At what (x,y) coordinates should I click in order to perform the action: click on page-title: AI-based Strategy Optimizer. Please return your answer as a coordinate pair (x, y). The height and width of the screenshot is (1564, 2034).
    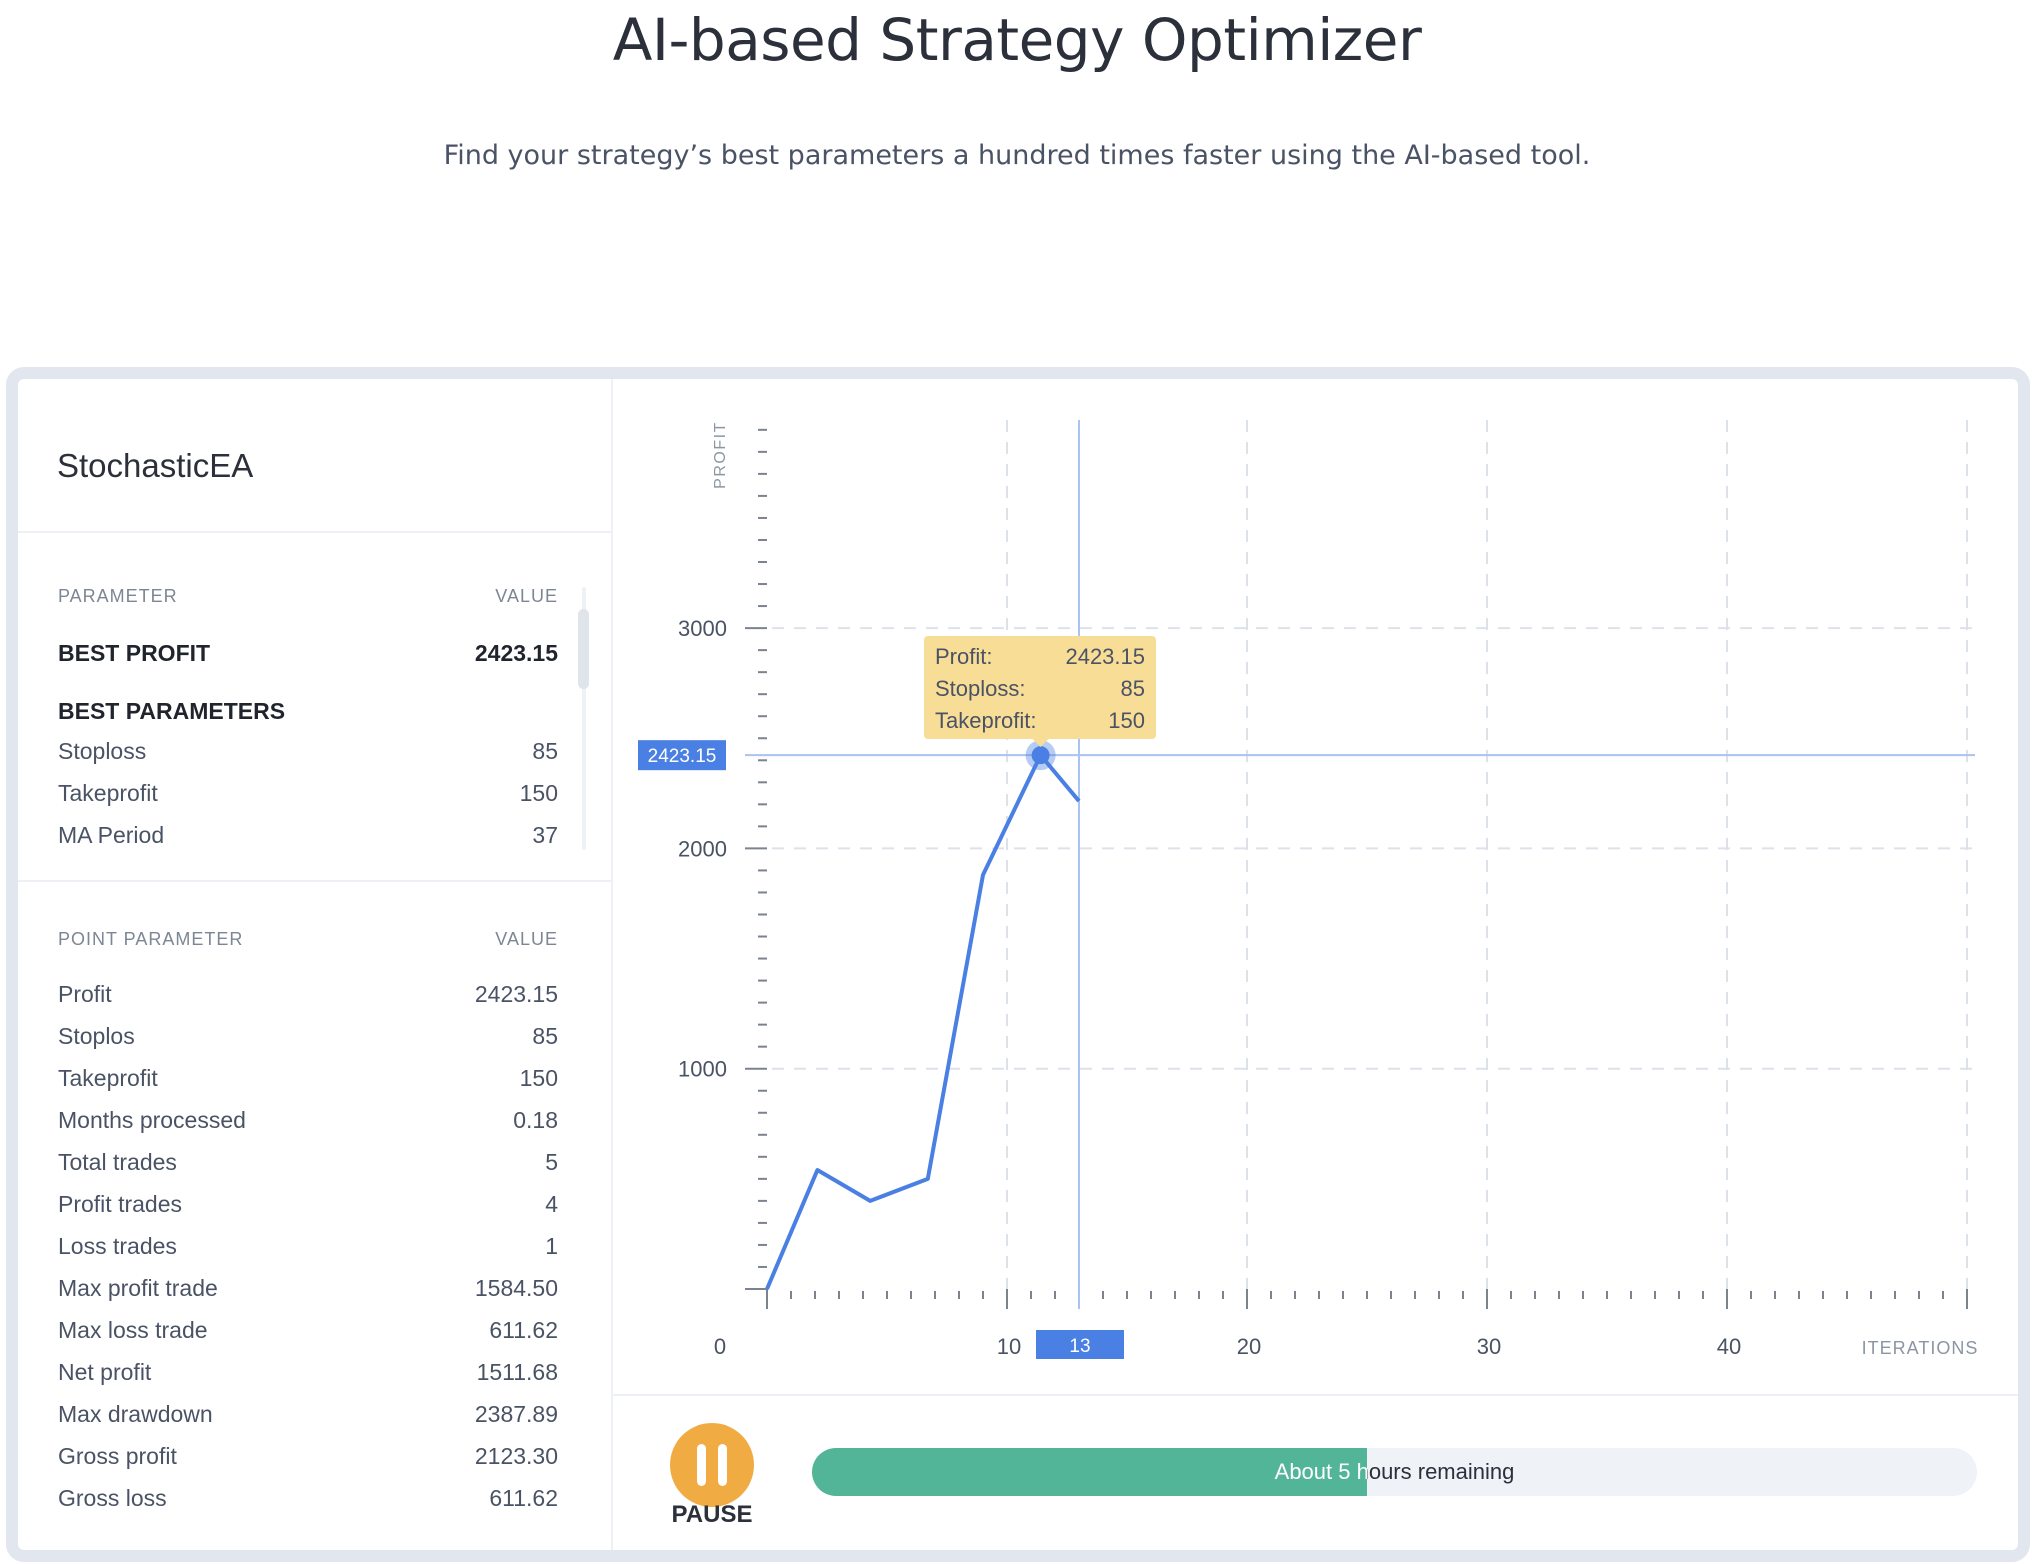
    Looking at the image, I should click on (1017, 40).